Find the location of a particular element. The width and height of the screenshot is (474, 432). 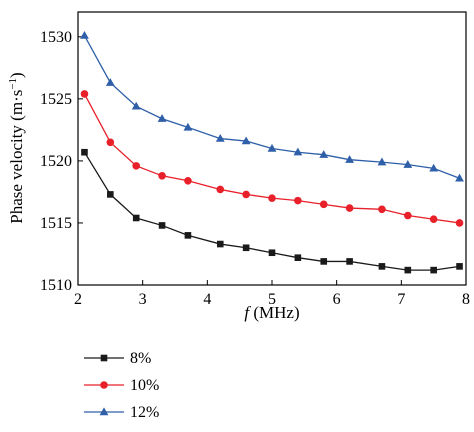

legend-label: 8% is located at coordinates (140, 358).